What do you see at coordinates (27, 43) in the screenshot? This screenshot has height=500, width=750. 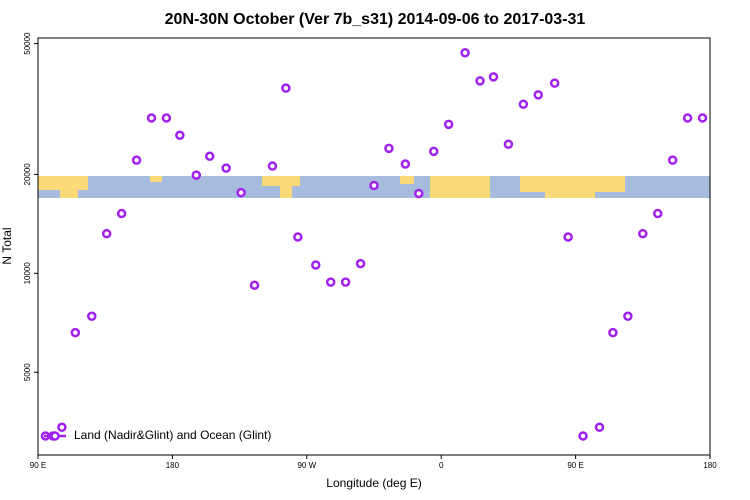 I see `y-tick-label: 50000` at bounding box center [27, 43].